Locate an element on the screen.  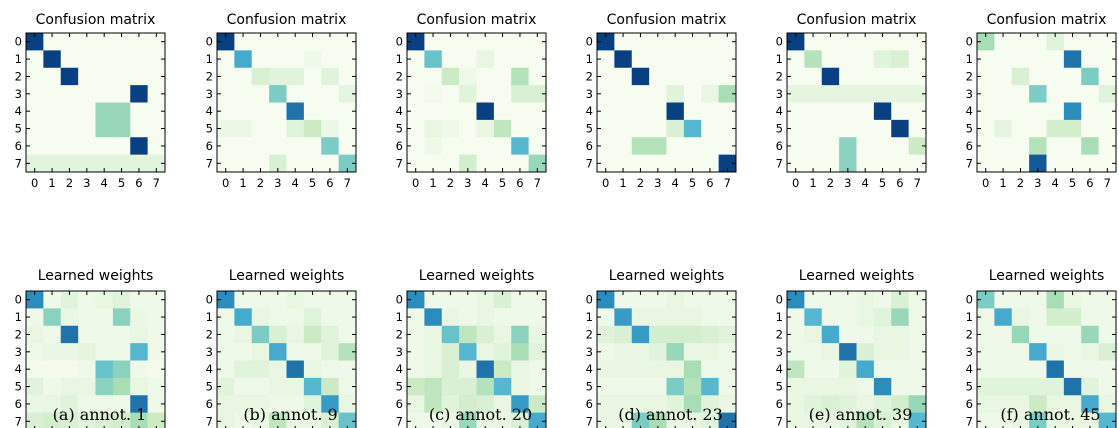
y-tick-label: 3 is located at coordinates (18, 94).